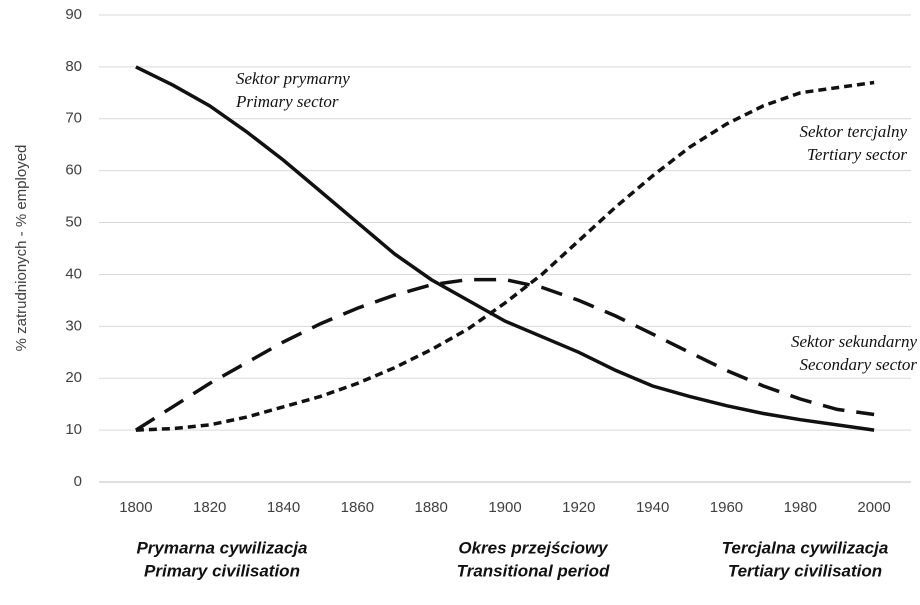 This screenshot has width=920, height=605. What do you see at coordinates (873, 507) in the screenshot?
I see `x-tick-label: 2000` at bounding box center [873, 507].